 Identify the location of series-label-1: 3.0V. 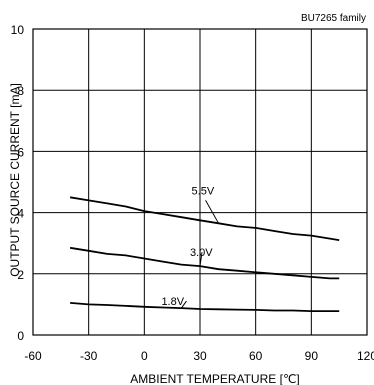
(201, 253).